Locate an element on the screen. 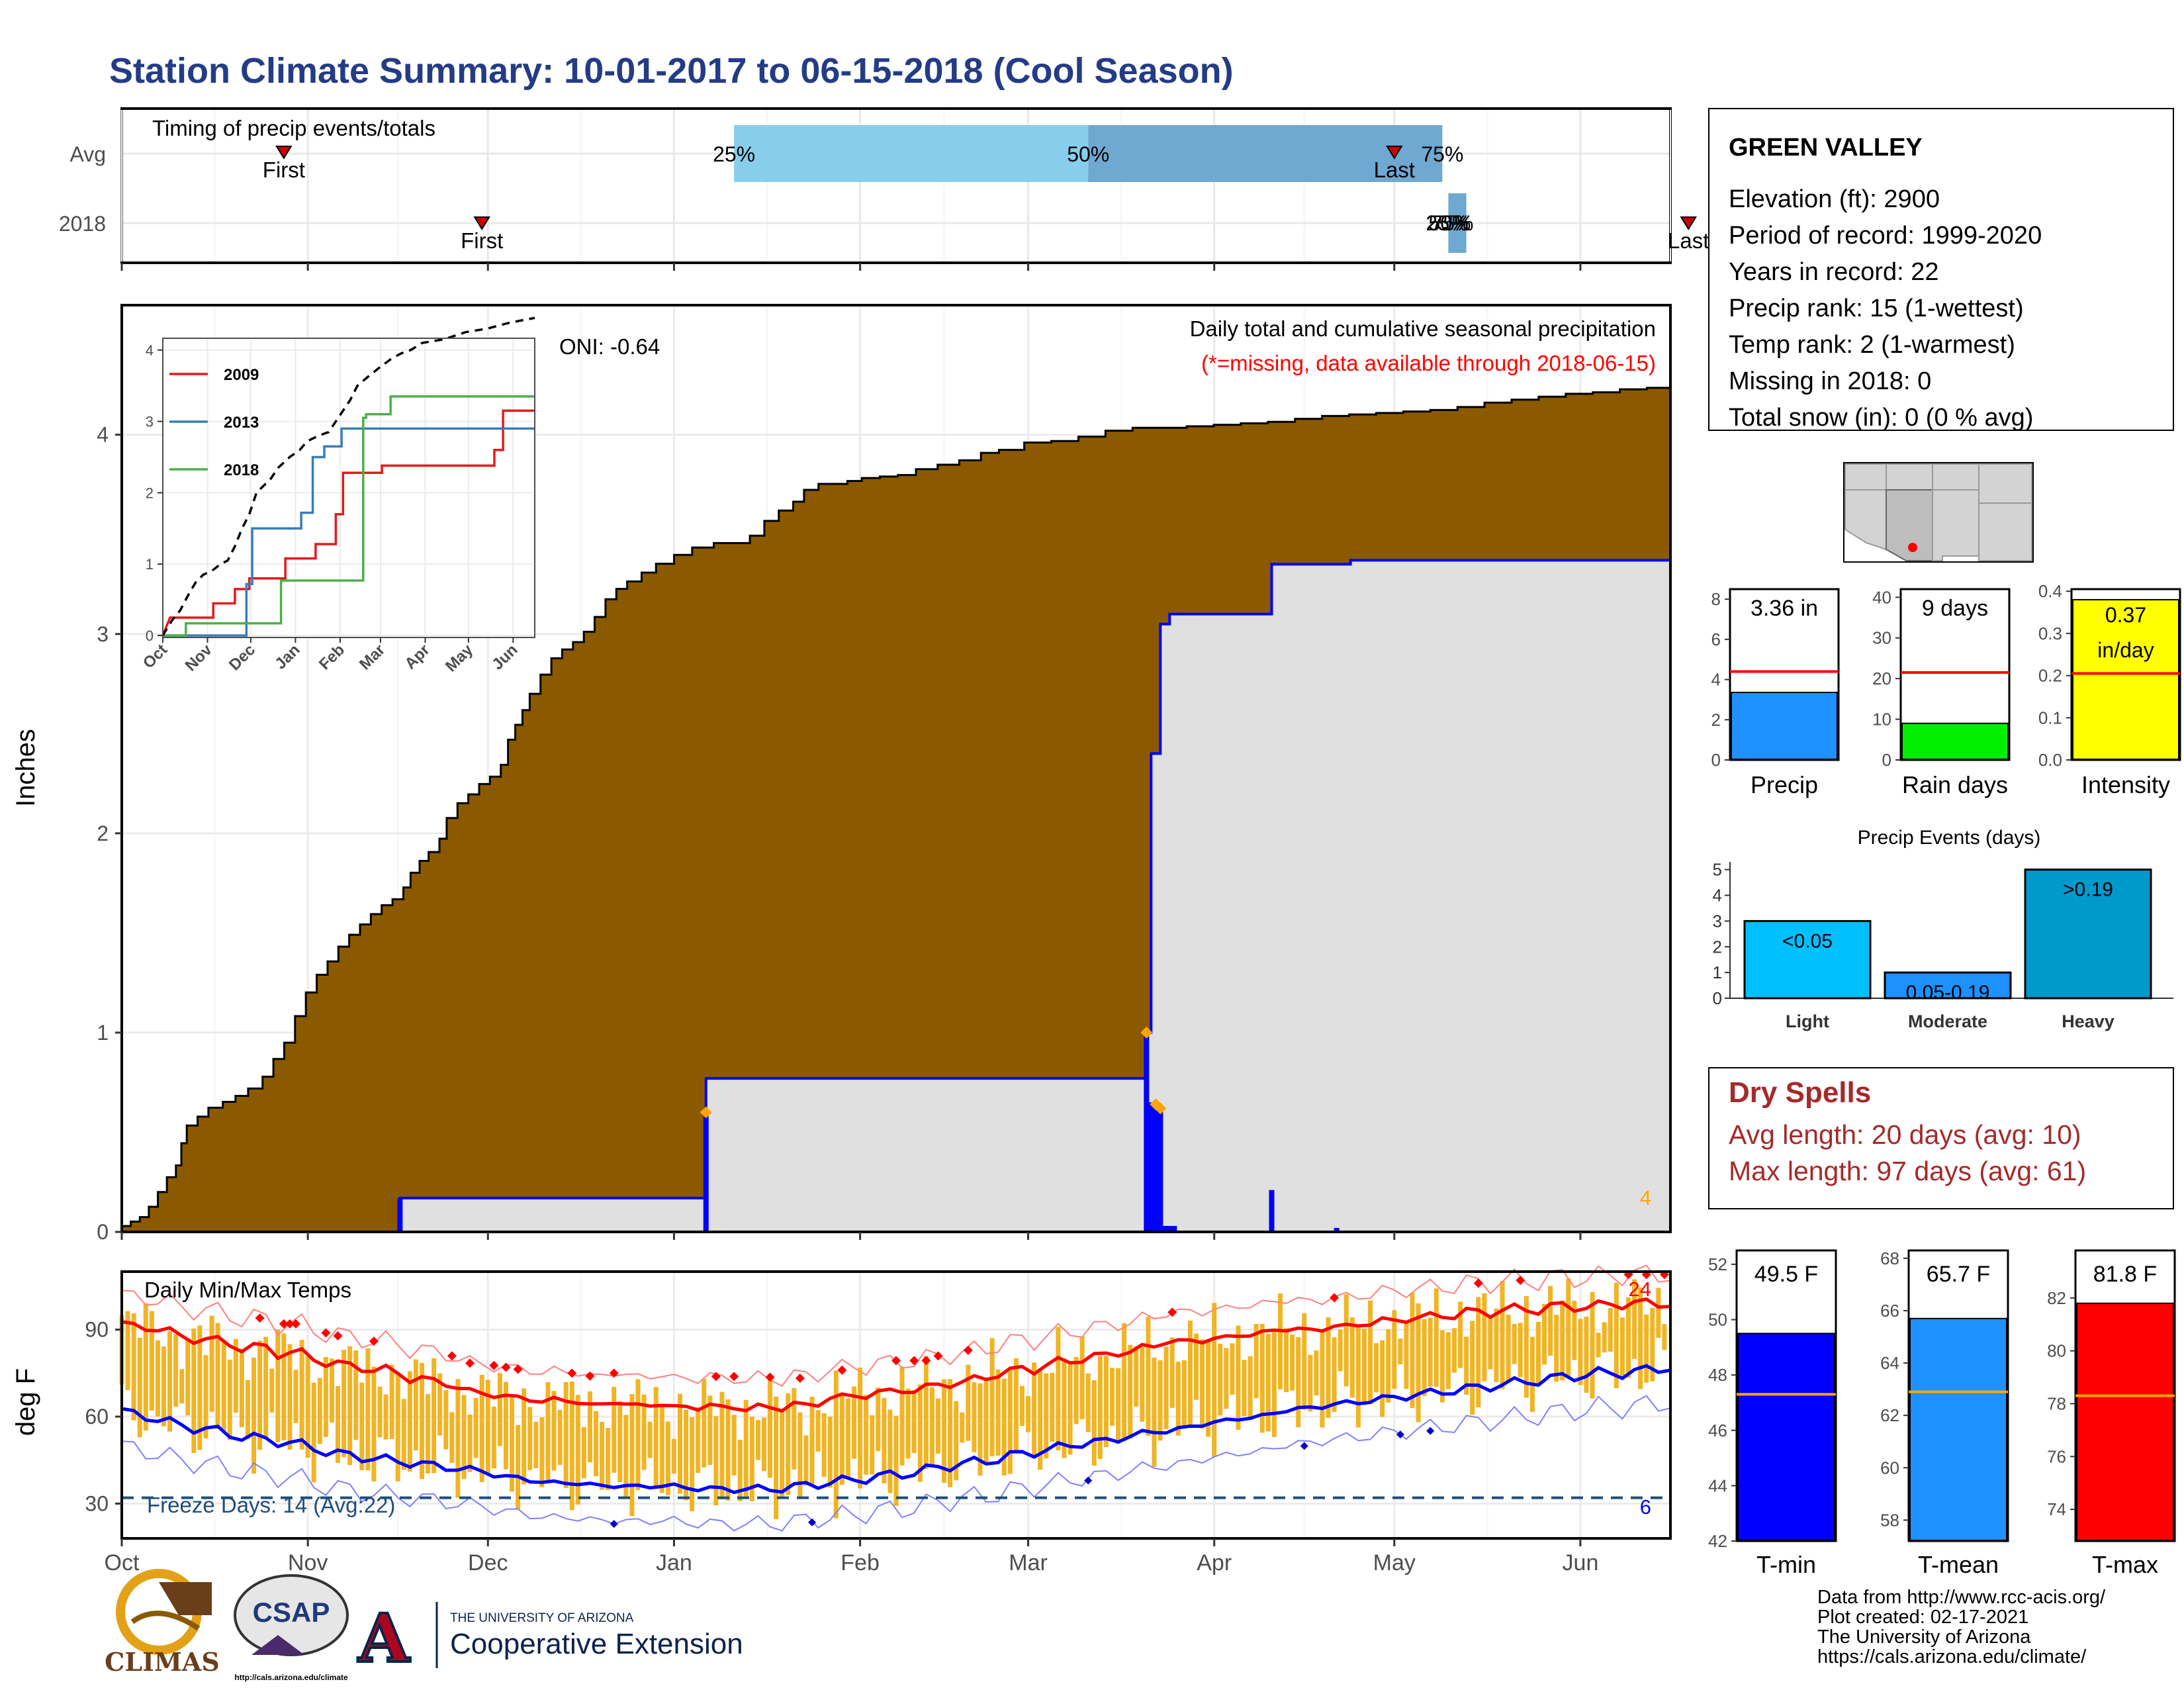 The width and height of the screenshot is (2184, 1688). tempbar-ticklabel-0-4: 50 is located at coordinates (1718, 1320).